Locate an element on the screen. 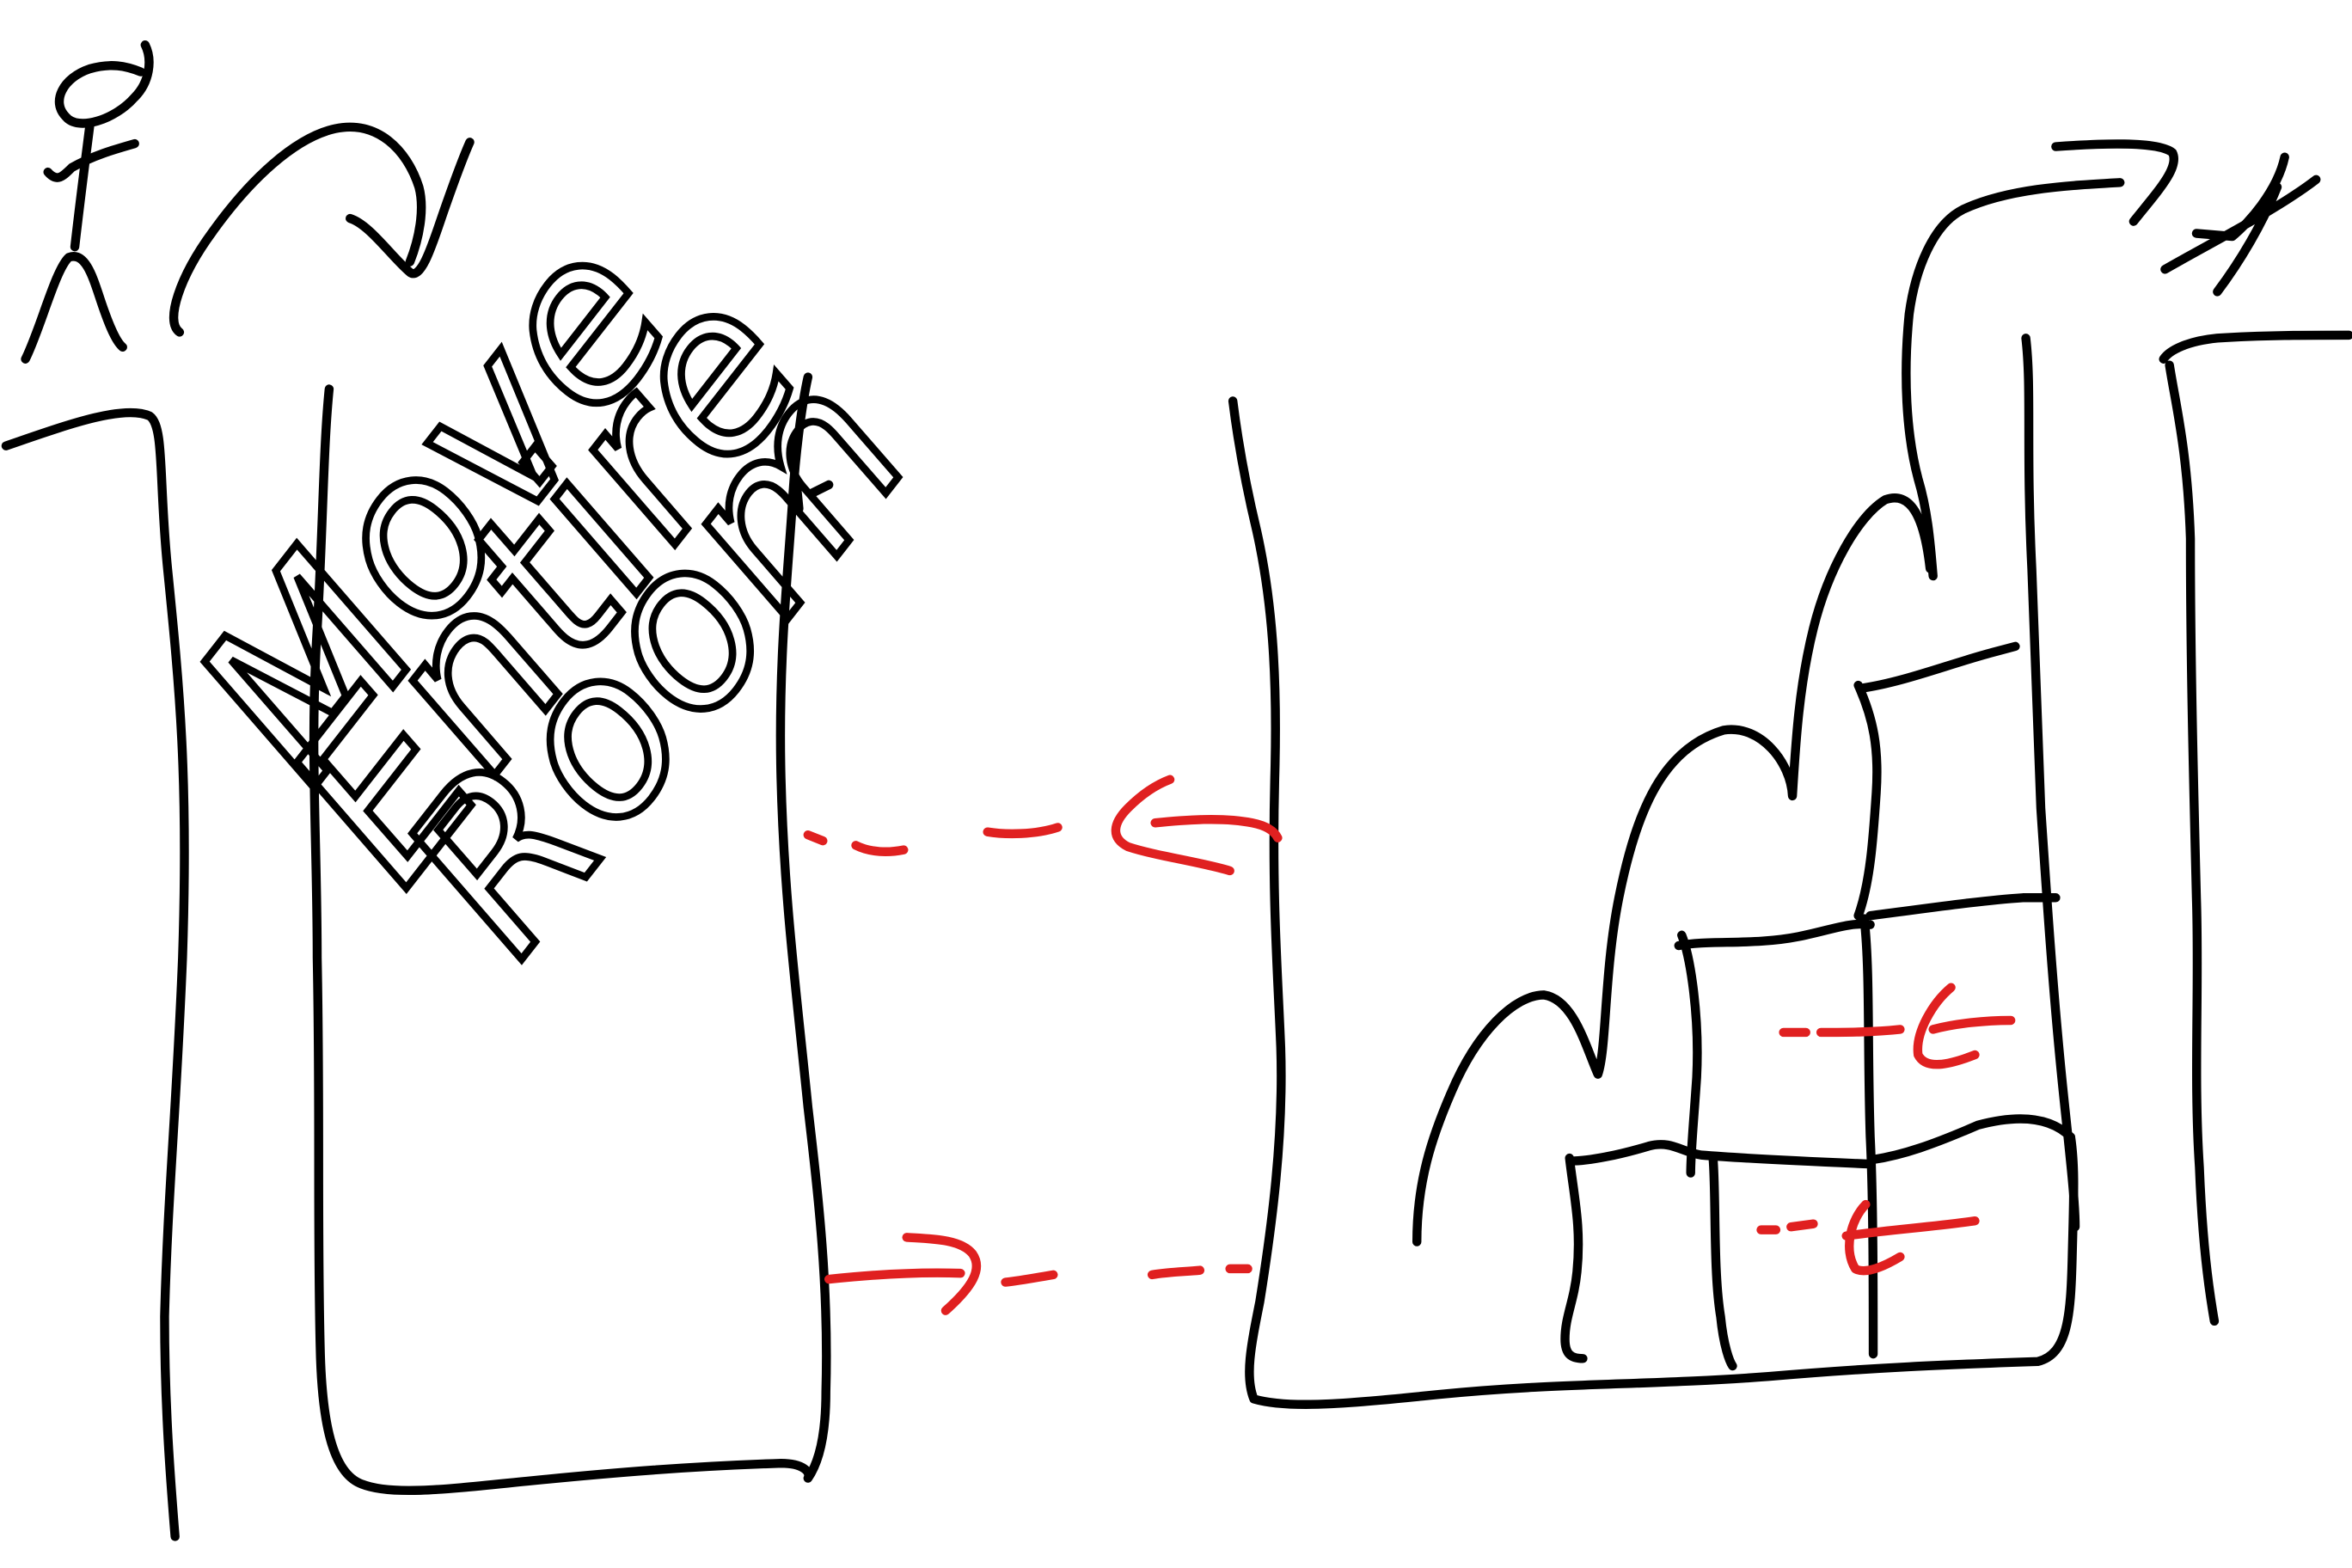 This screenshot has height=1568, width=2352. right-jump-arc is located at coordinates (2013, 379).